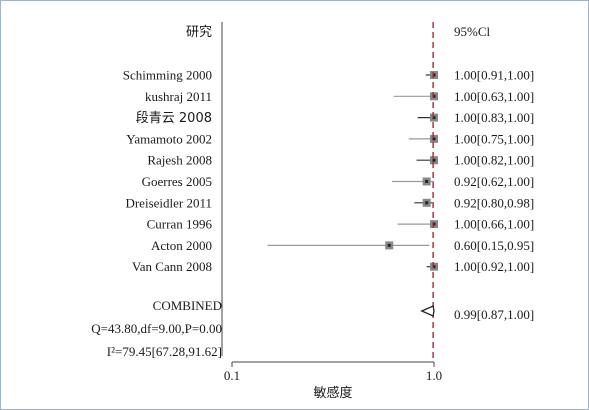 Image resolution: width=589 pixels, height=410 pixels. I want to click on x-tick-label: 1.0, so click(434, 375).